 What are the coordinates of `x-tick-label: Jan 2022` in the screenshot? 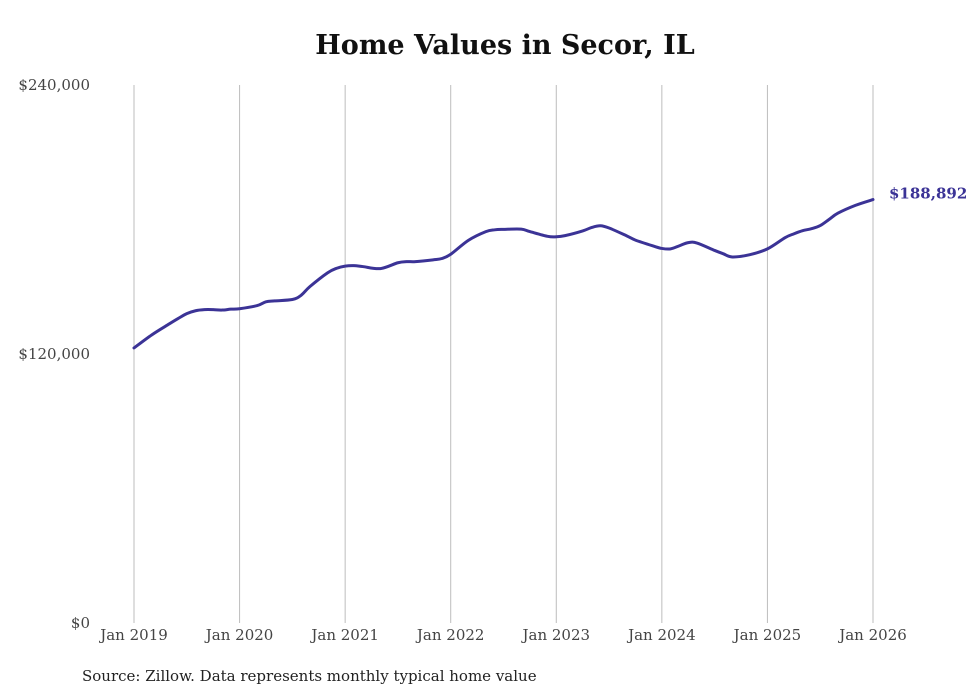 It's located at (450, 635).